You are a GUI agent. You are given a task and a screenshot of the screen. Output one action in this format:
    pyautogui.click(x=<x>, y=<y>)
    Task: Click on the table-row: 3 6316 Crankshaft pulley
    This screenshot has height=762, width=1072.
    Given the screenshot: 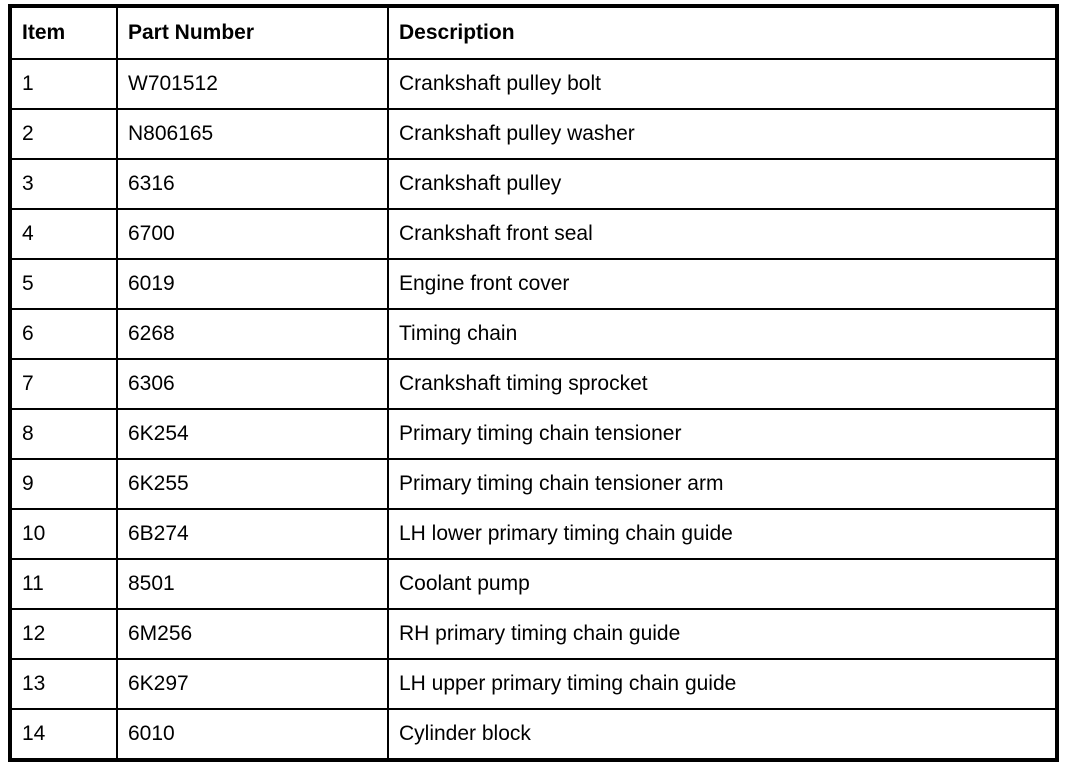 What is the action you would take?
    pyautogui.click(x=533, y=184)
    